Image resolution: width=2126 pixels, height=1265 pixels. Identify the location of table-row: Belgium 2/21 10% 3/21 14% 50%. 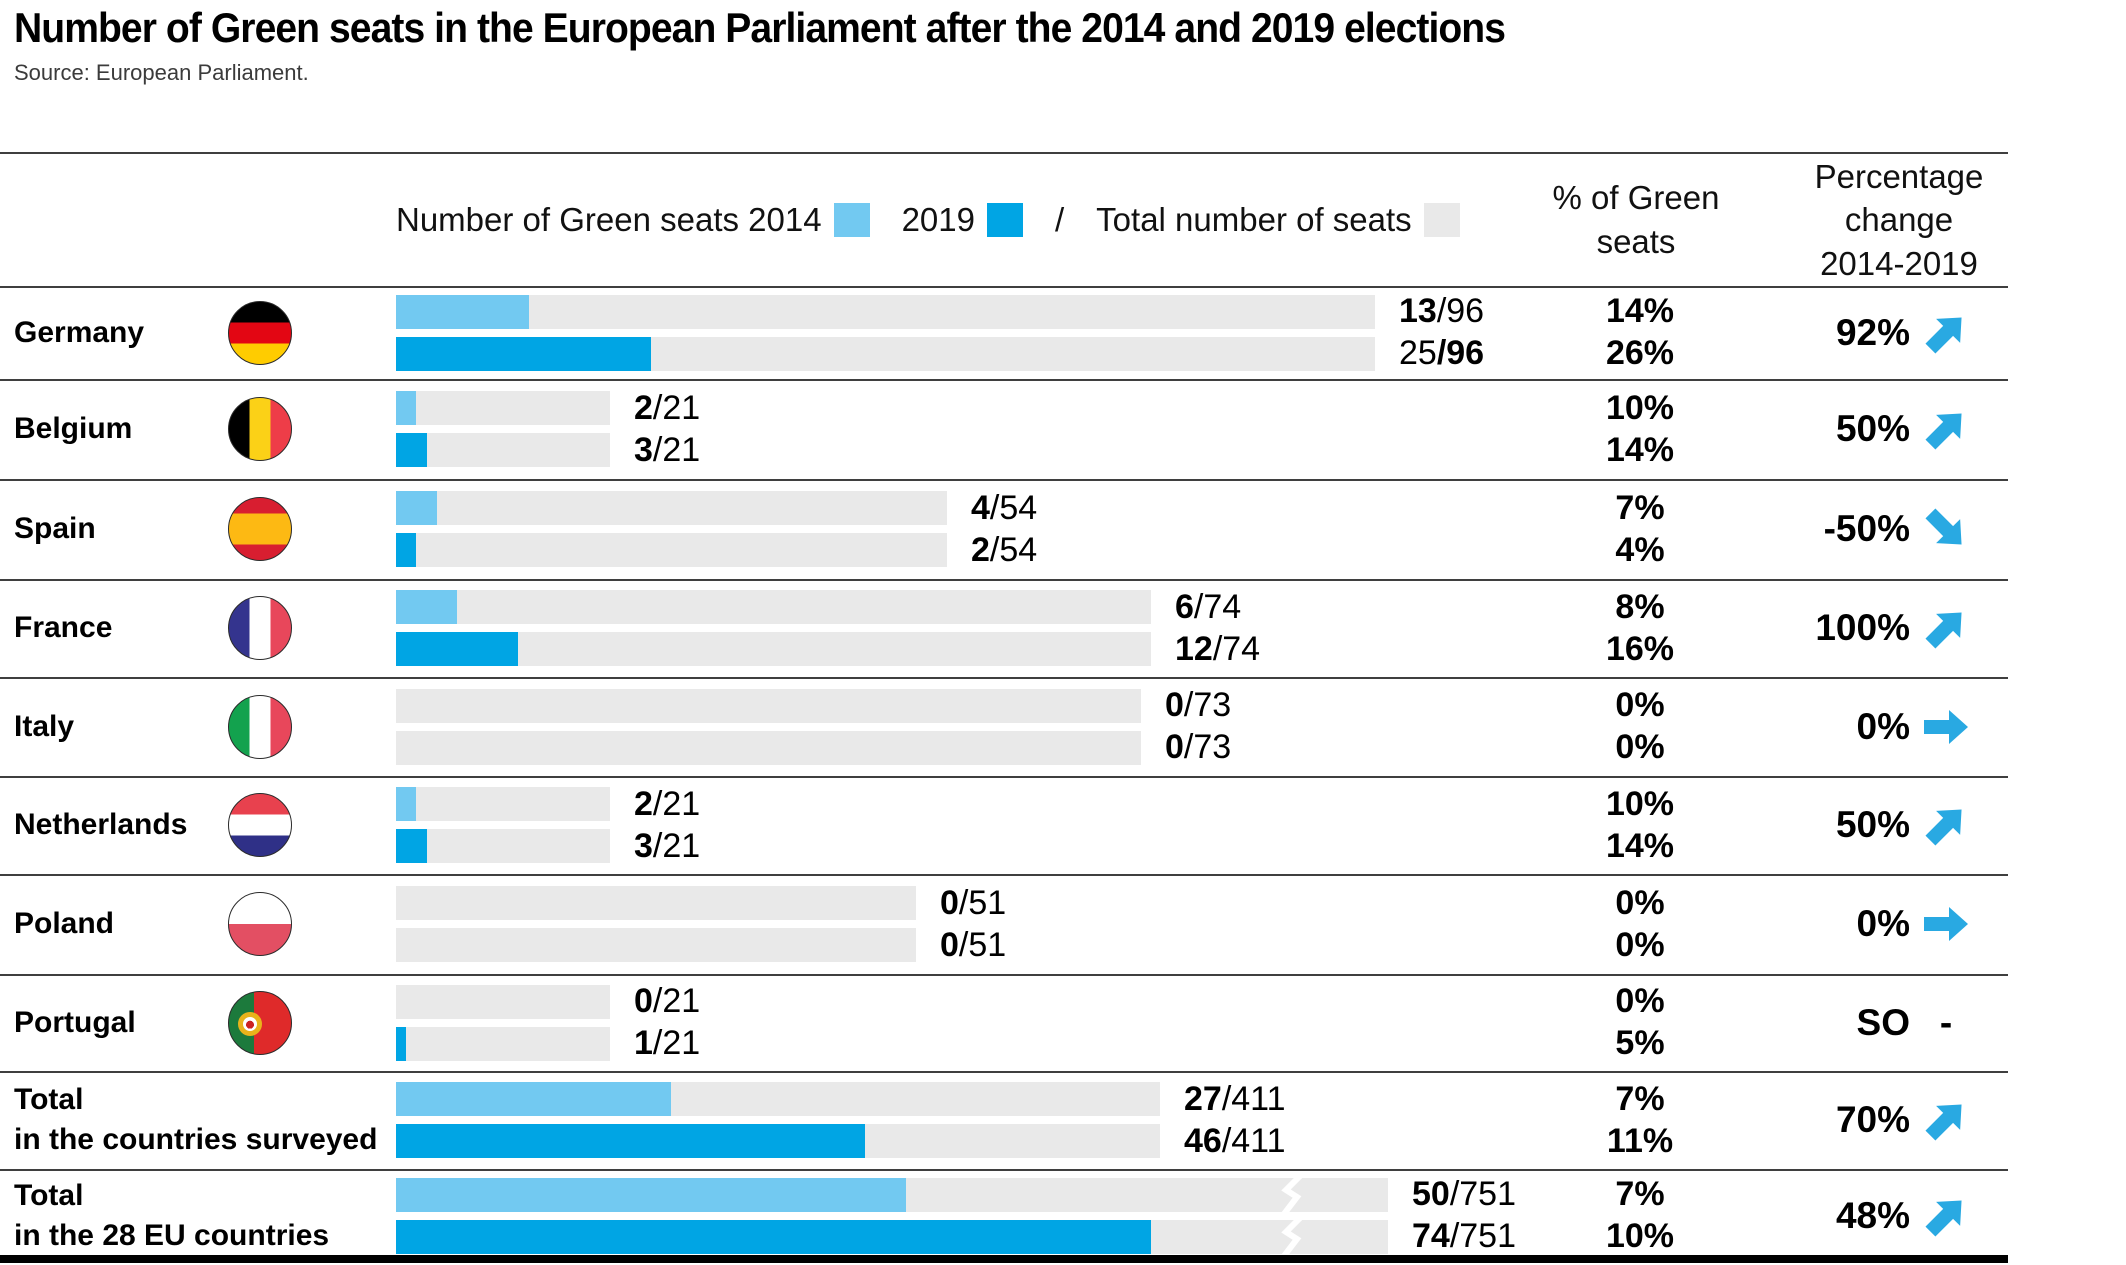
(1063, 429).